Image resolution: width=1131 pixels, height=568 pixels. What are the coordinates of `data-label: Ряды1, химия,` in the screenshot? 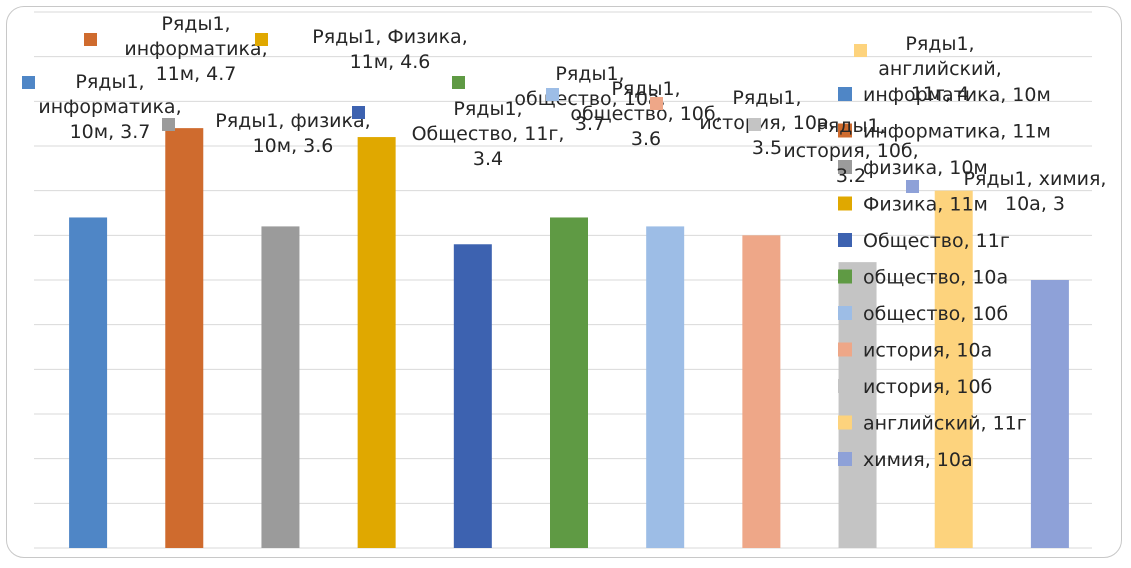 It's located at (1035, 179).